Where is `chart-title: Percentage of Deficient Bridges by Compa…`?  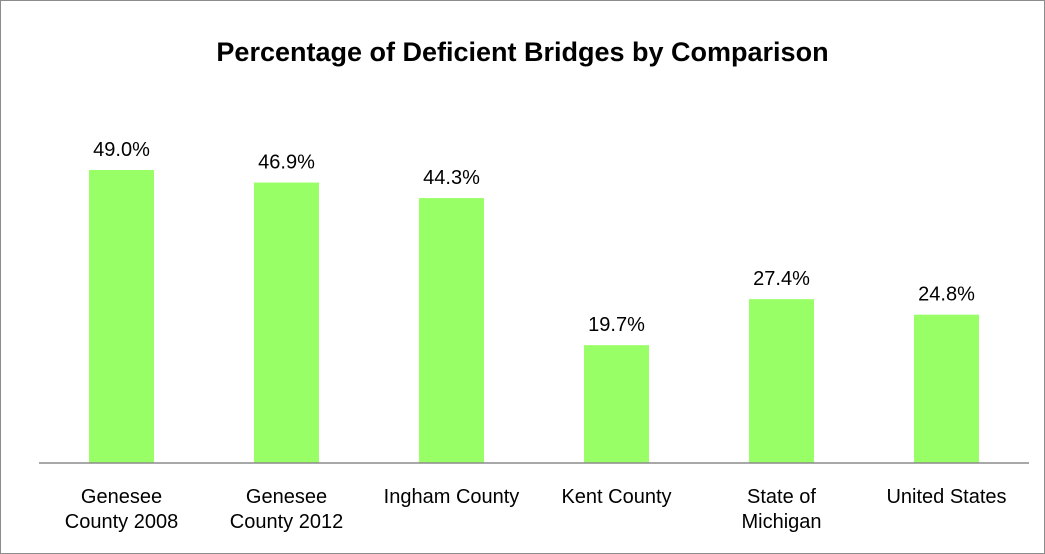 chart-title: Percentage of Deficient Bridges by Compa… is located at coordinates (522, 52).